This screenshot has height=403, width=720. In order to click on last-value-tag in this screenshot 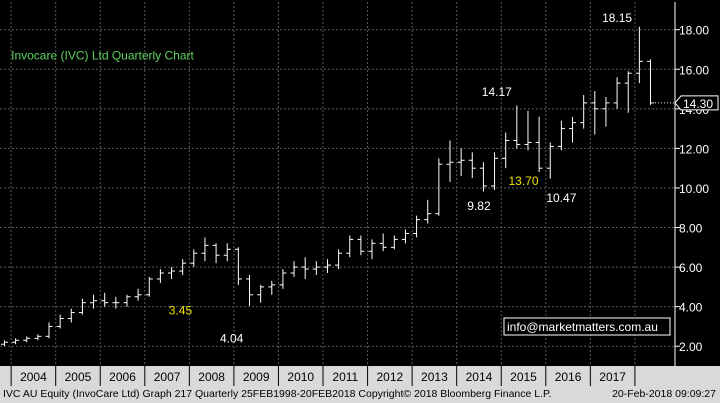, I will do `click(696, 103)`.